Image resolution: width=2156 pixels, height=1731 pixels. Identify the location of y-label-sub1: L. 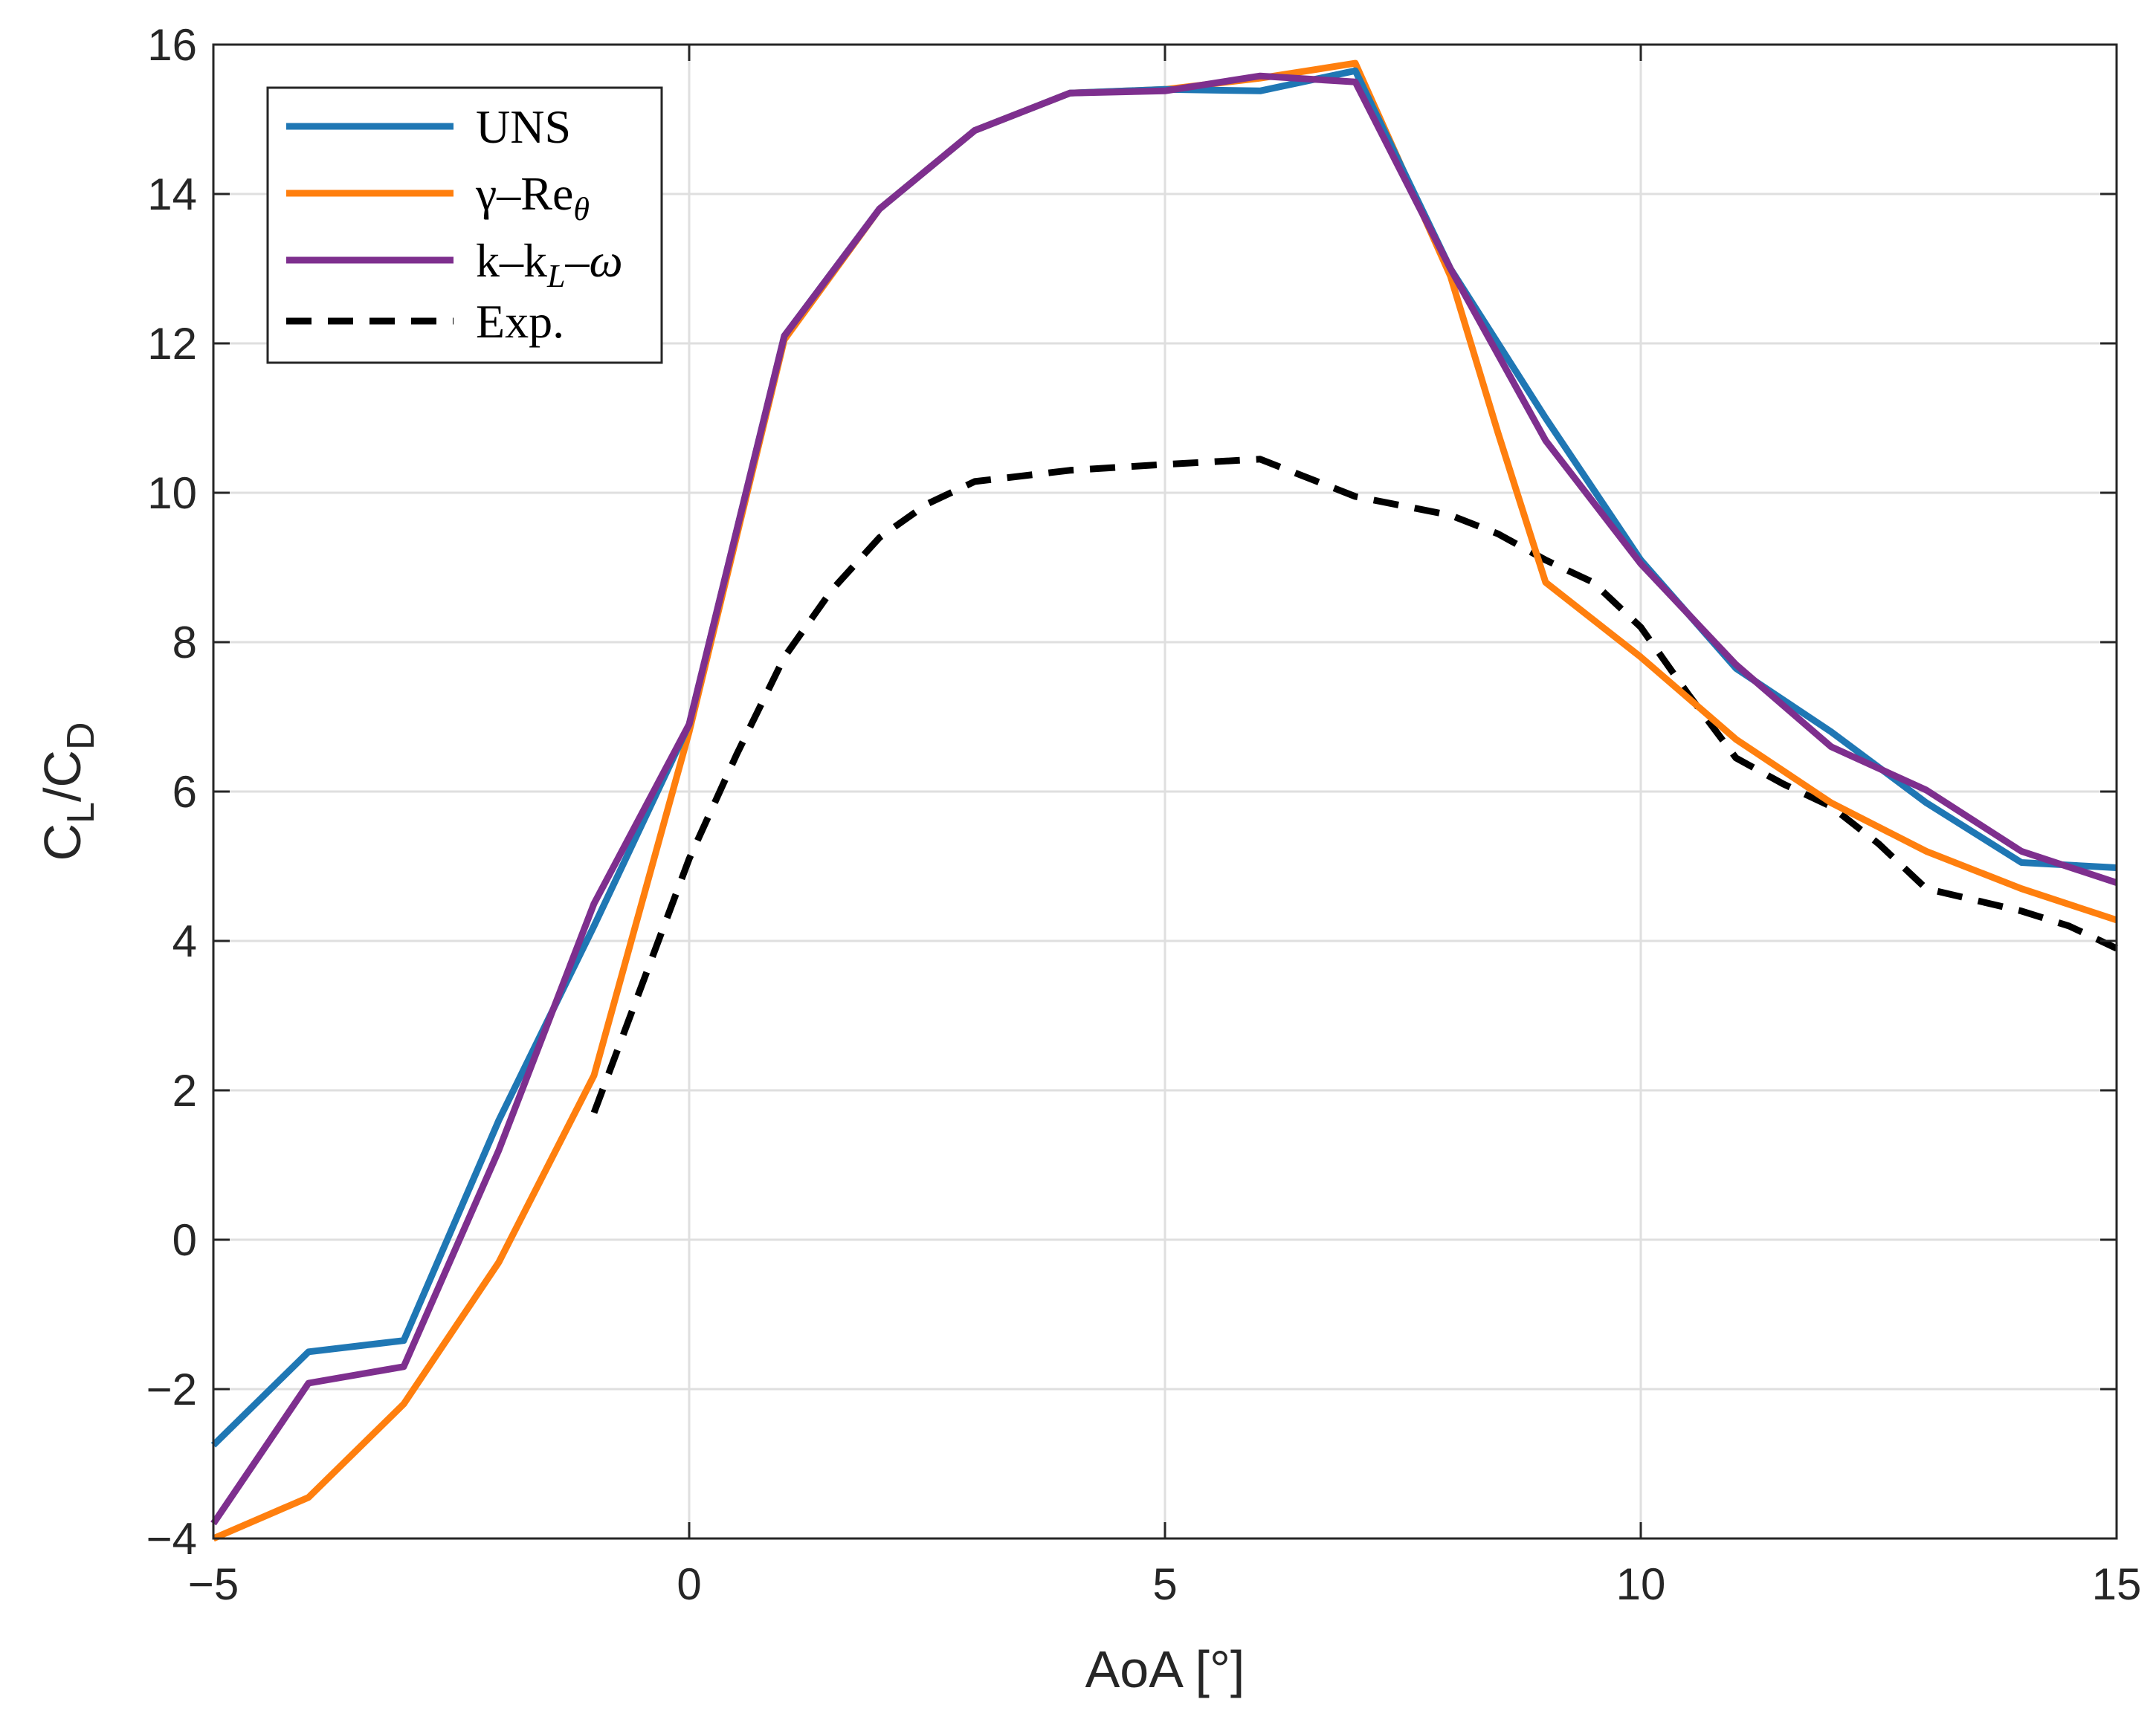
(81, 813).